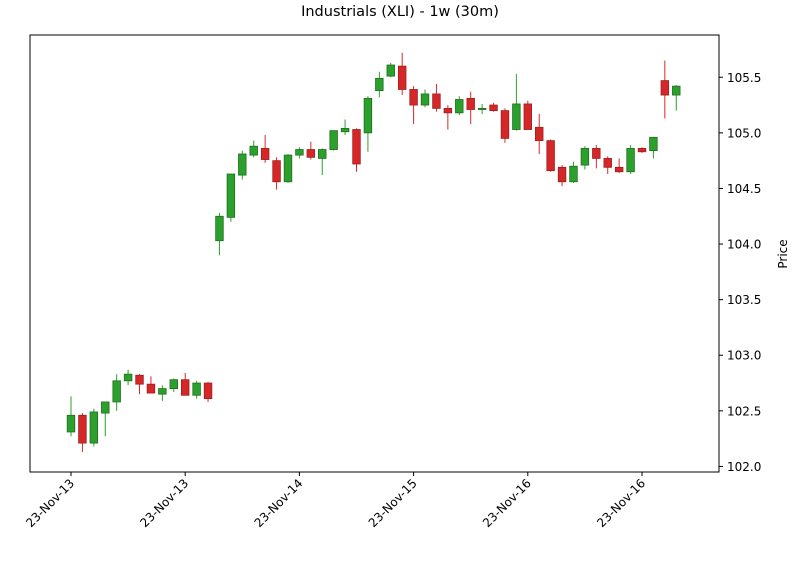 This screenshot has width=800, height=575. Describe the element at coordinates (744, 356) in the screenshot. I see `y-tick-label: 103.0` at that location.